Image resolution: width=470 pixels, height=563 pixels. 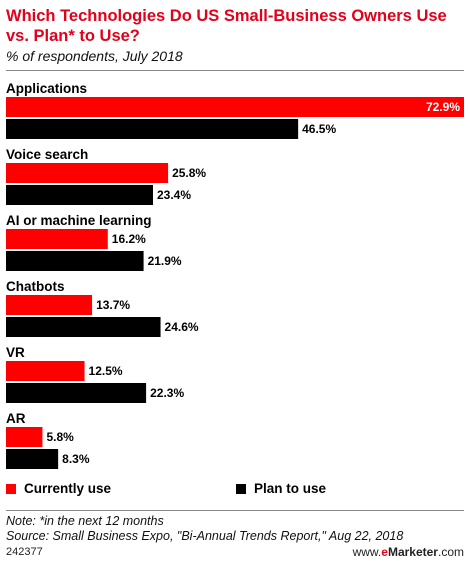 What do you see at coordinates (290, 488) in the screenshot?
I see `legend-label-plan-to-use: Plan to use` at bounding box center [290, 488].